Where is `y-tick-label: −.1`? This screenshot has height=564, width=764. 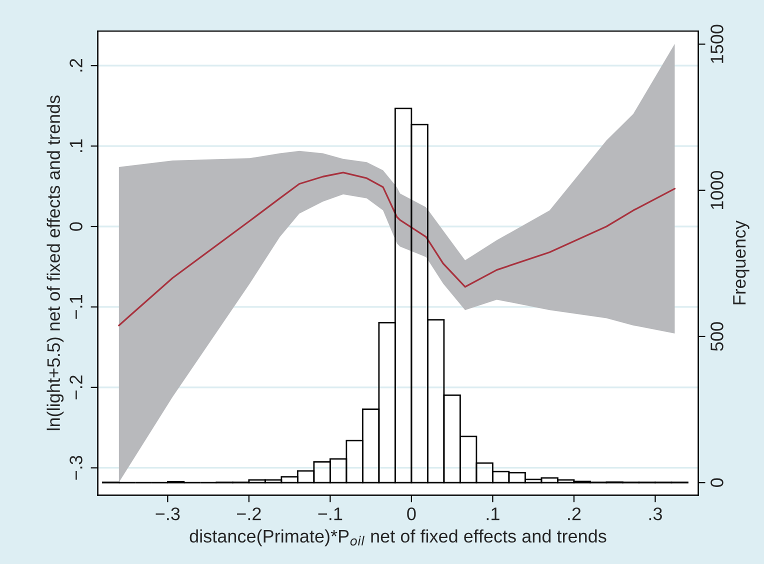
y-tick-label: −.1 is located at coordinates (76, 307).